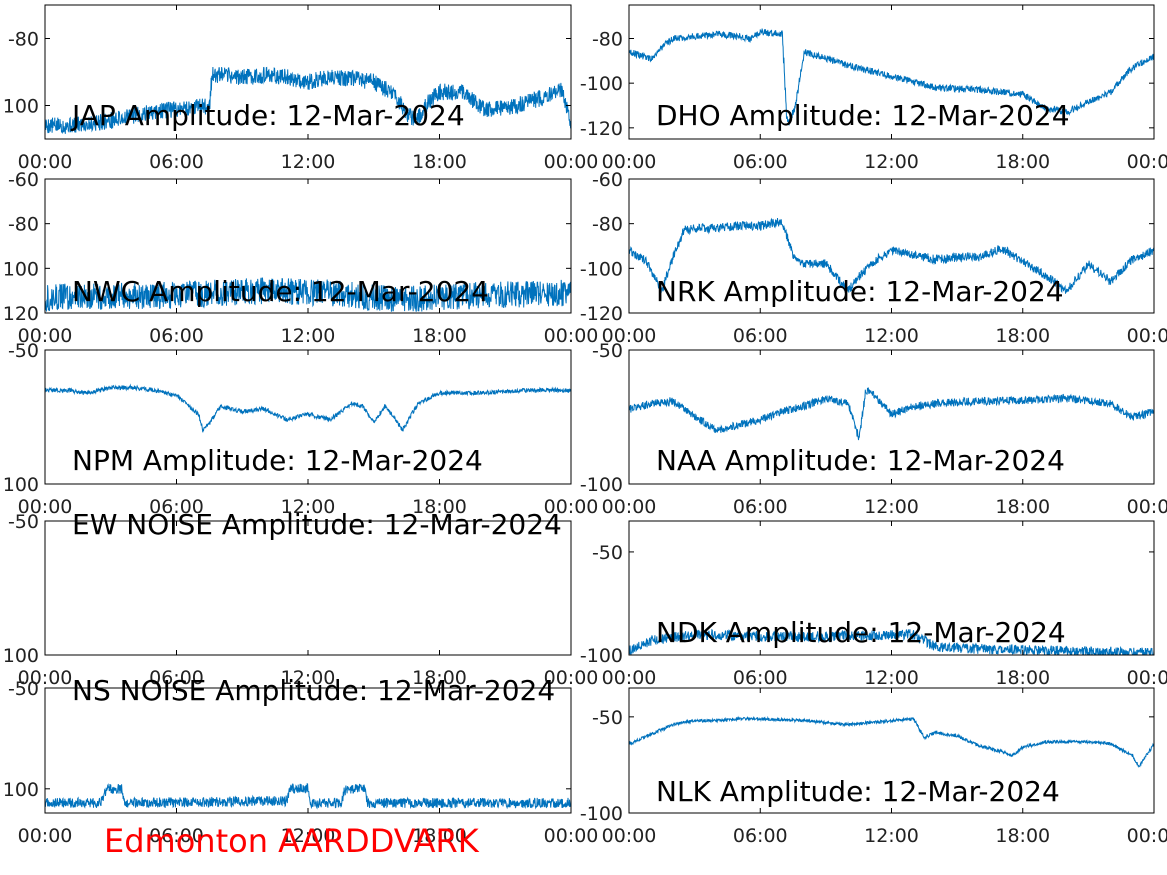 The image size is (1167, 875). Describe the element at coordinates (317, 524) in the screenshot. I see `panel-title: EW NOISE Amplitude: 12-Mar-2024` at that location.